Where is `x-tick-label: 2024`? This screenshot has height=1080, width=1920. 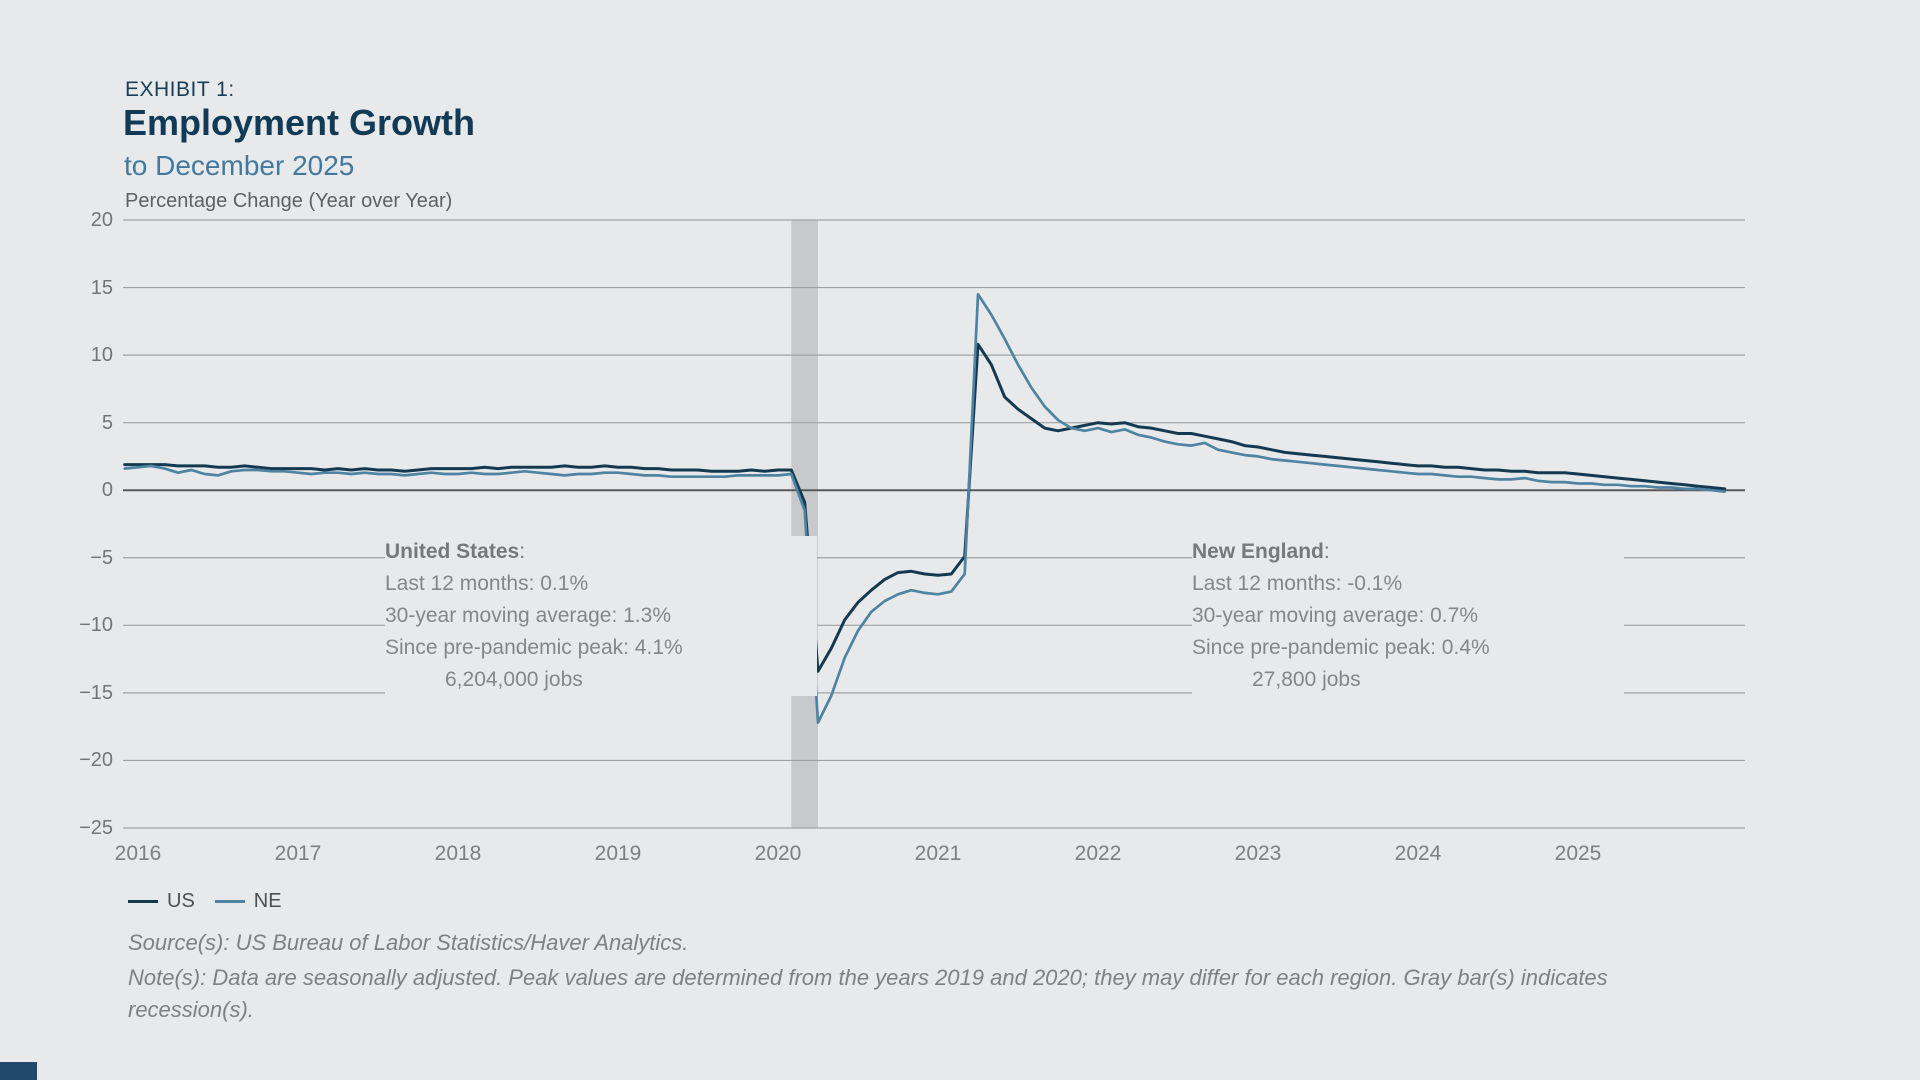
x-tick-label: 2024 is located at coordinates (1418, 853).